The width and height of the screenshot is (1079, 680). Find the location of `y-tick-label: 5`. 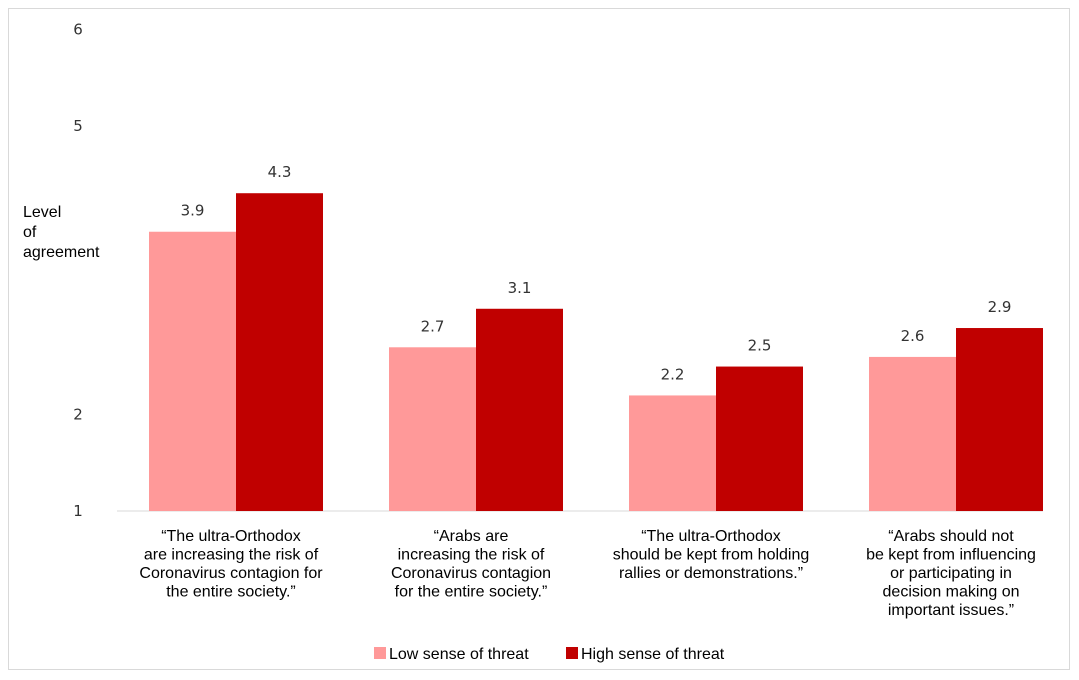

y-tick-label: 5 is located at coordinates (78, 126).